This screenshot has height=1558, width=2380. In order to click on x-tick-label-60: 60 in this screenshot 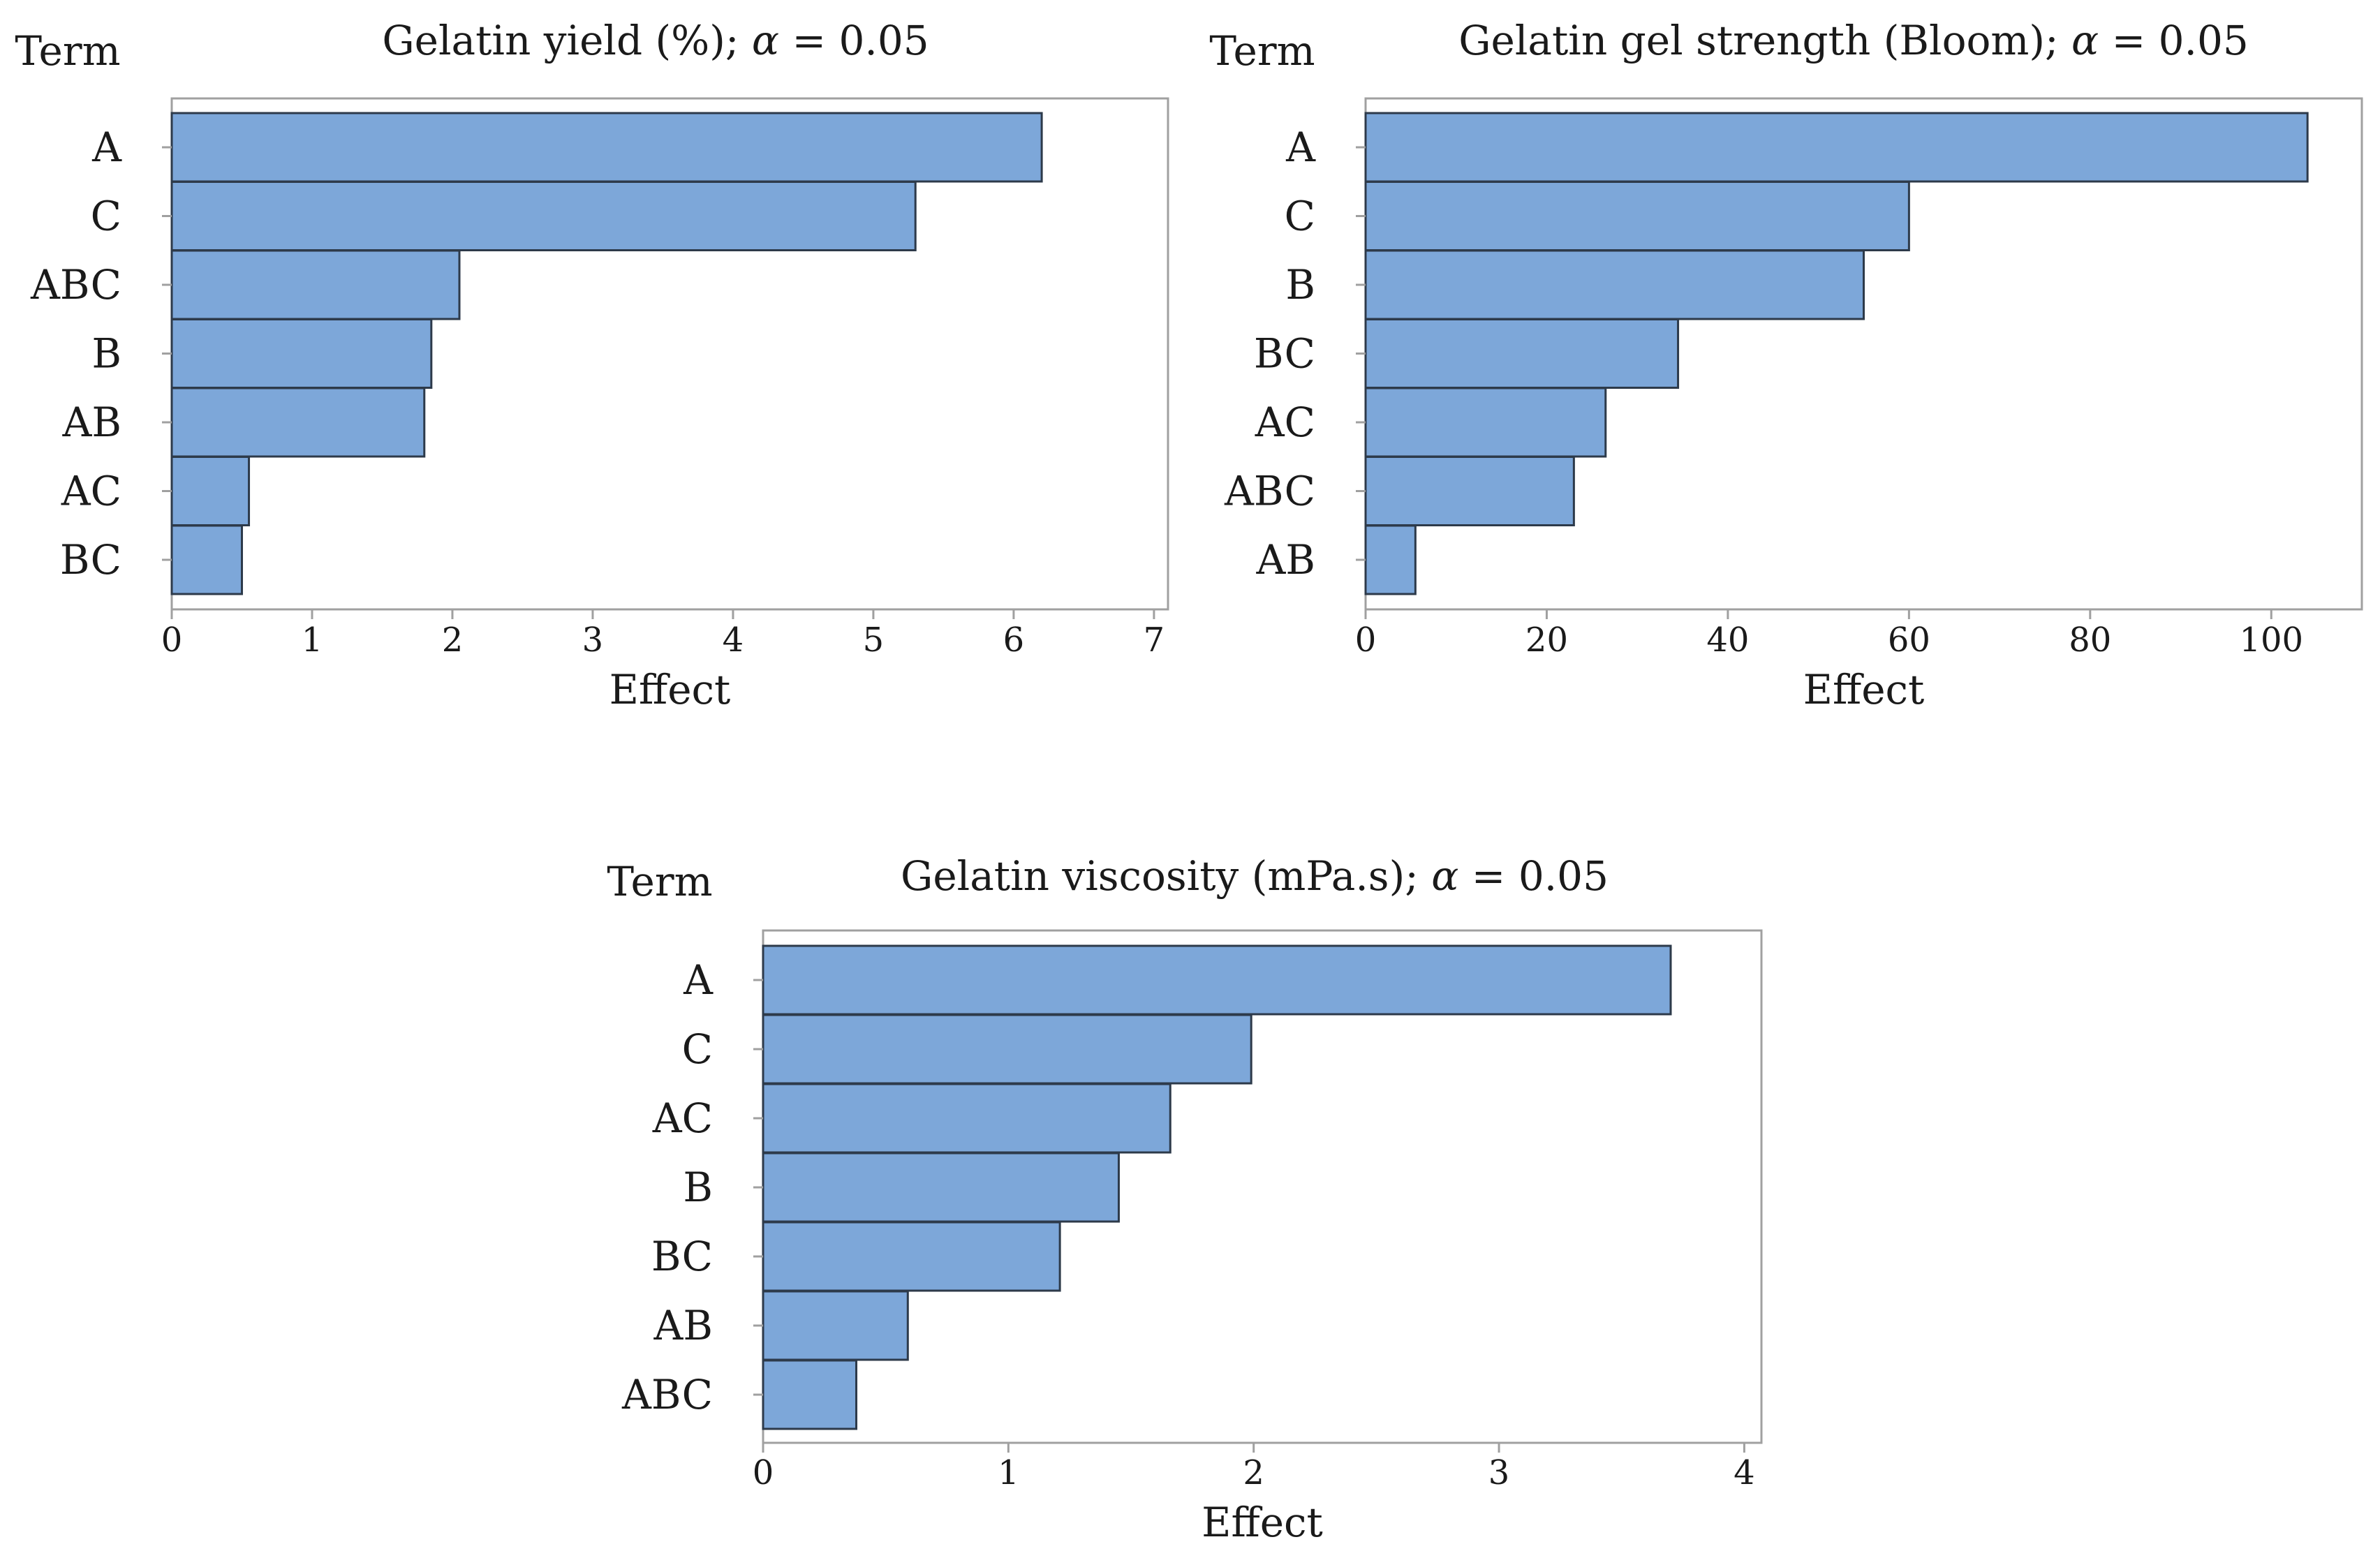, I will do `click(1909, 640)`.